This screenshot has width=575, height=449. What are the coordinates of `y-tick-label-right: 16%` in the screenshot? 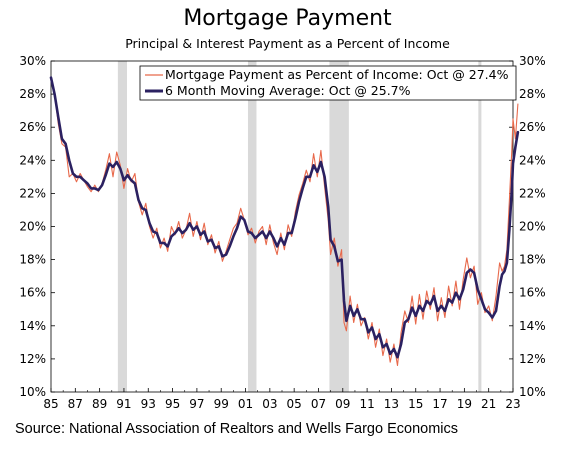 It's located at (532, 293).